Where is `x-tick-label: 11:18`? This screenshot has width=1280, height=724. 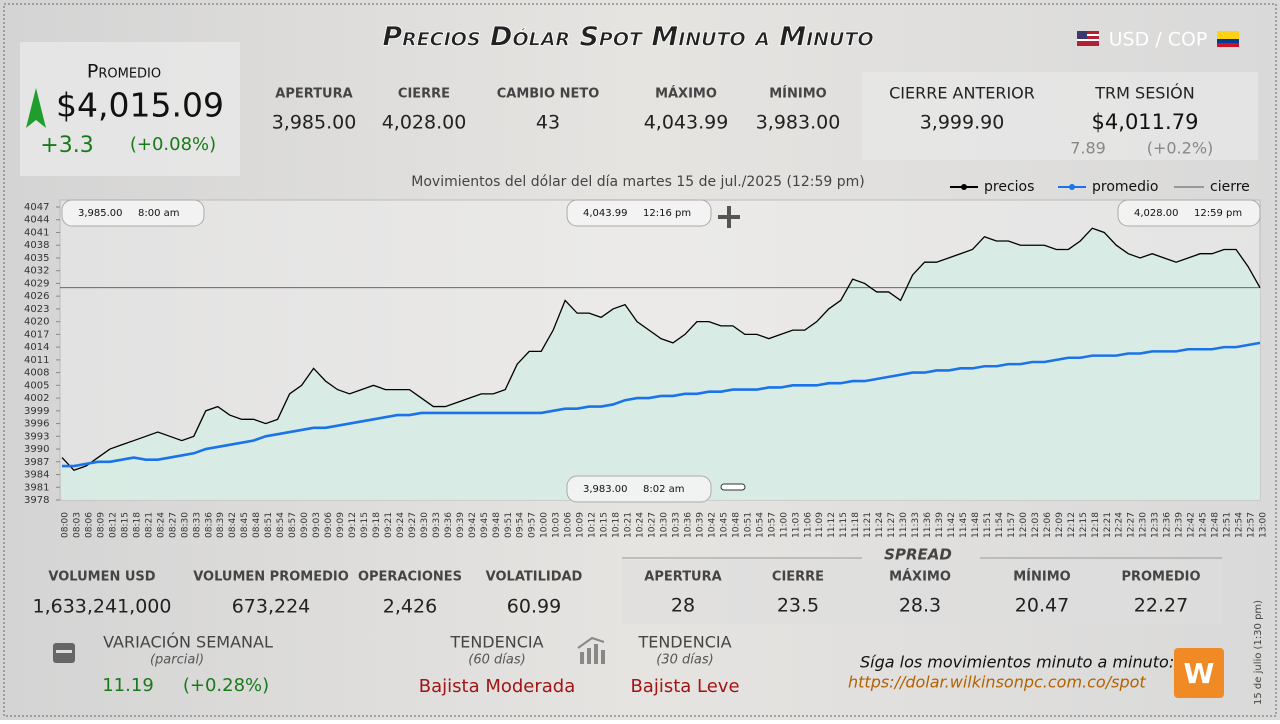 x-tick-label: 11:18 is located at coordinates (856, 525).